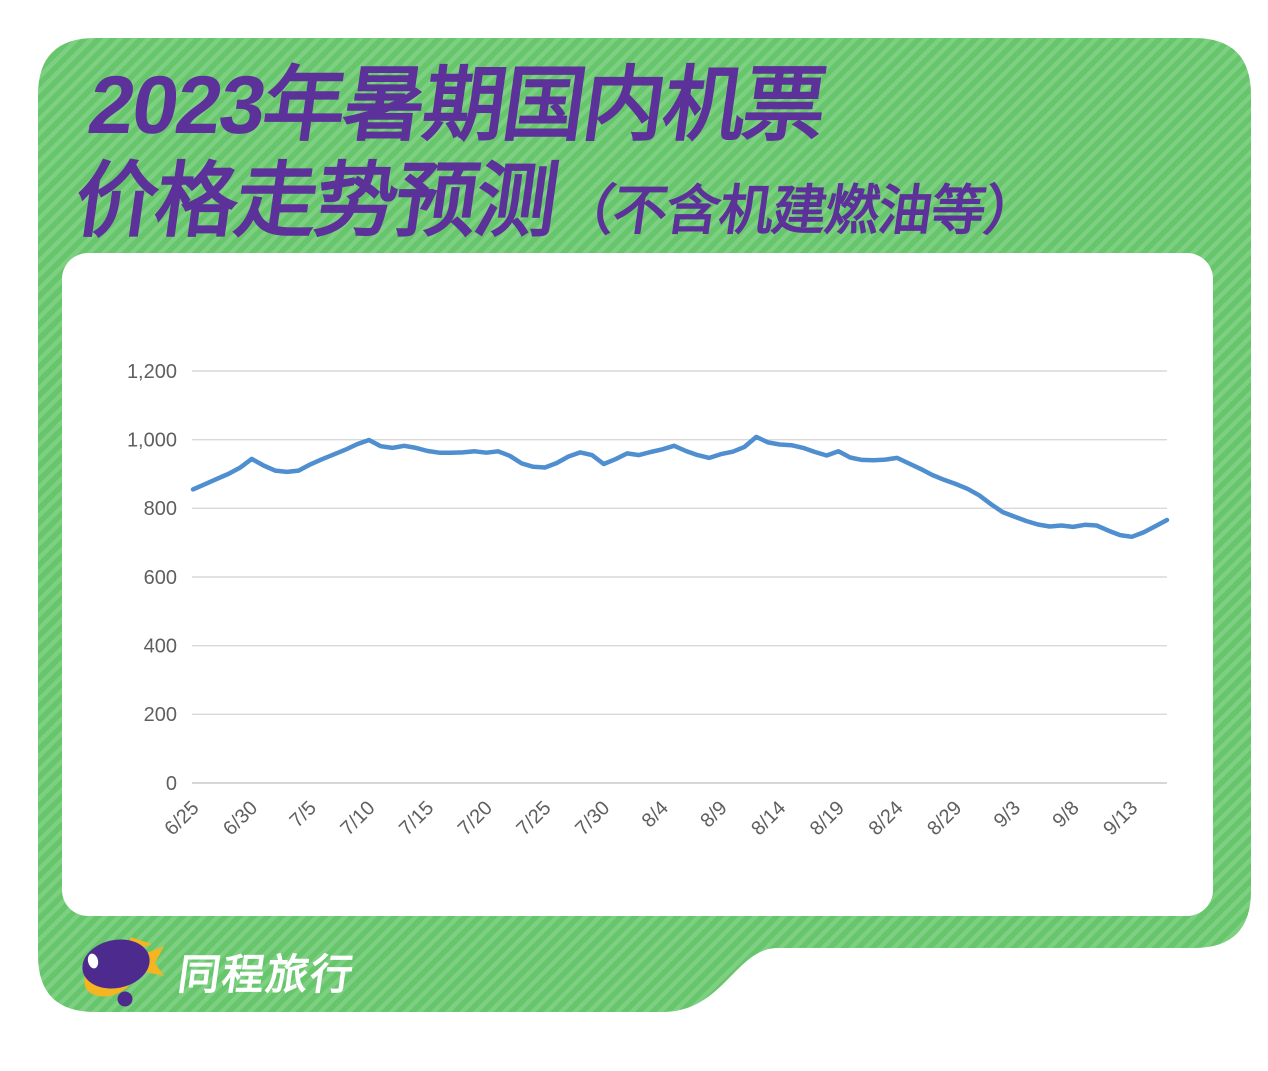 Image resolution: width=1268 pixels, height=1071 pixels. I want to click on x-axis-label: 8/4, so click(655, 814).